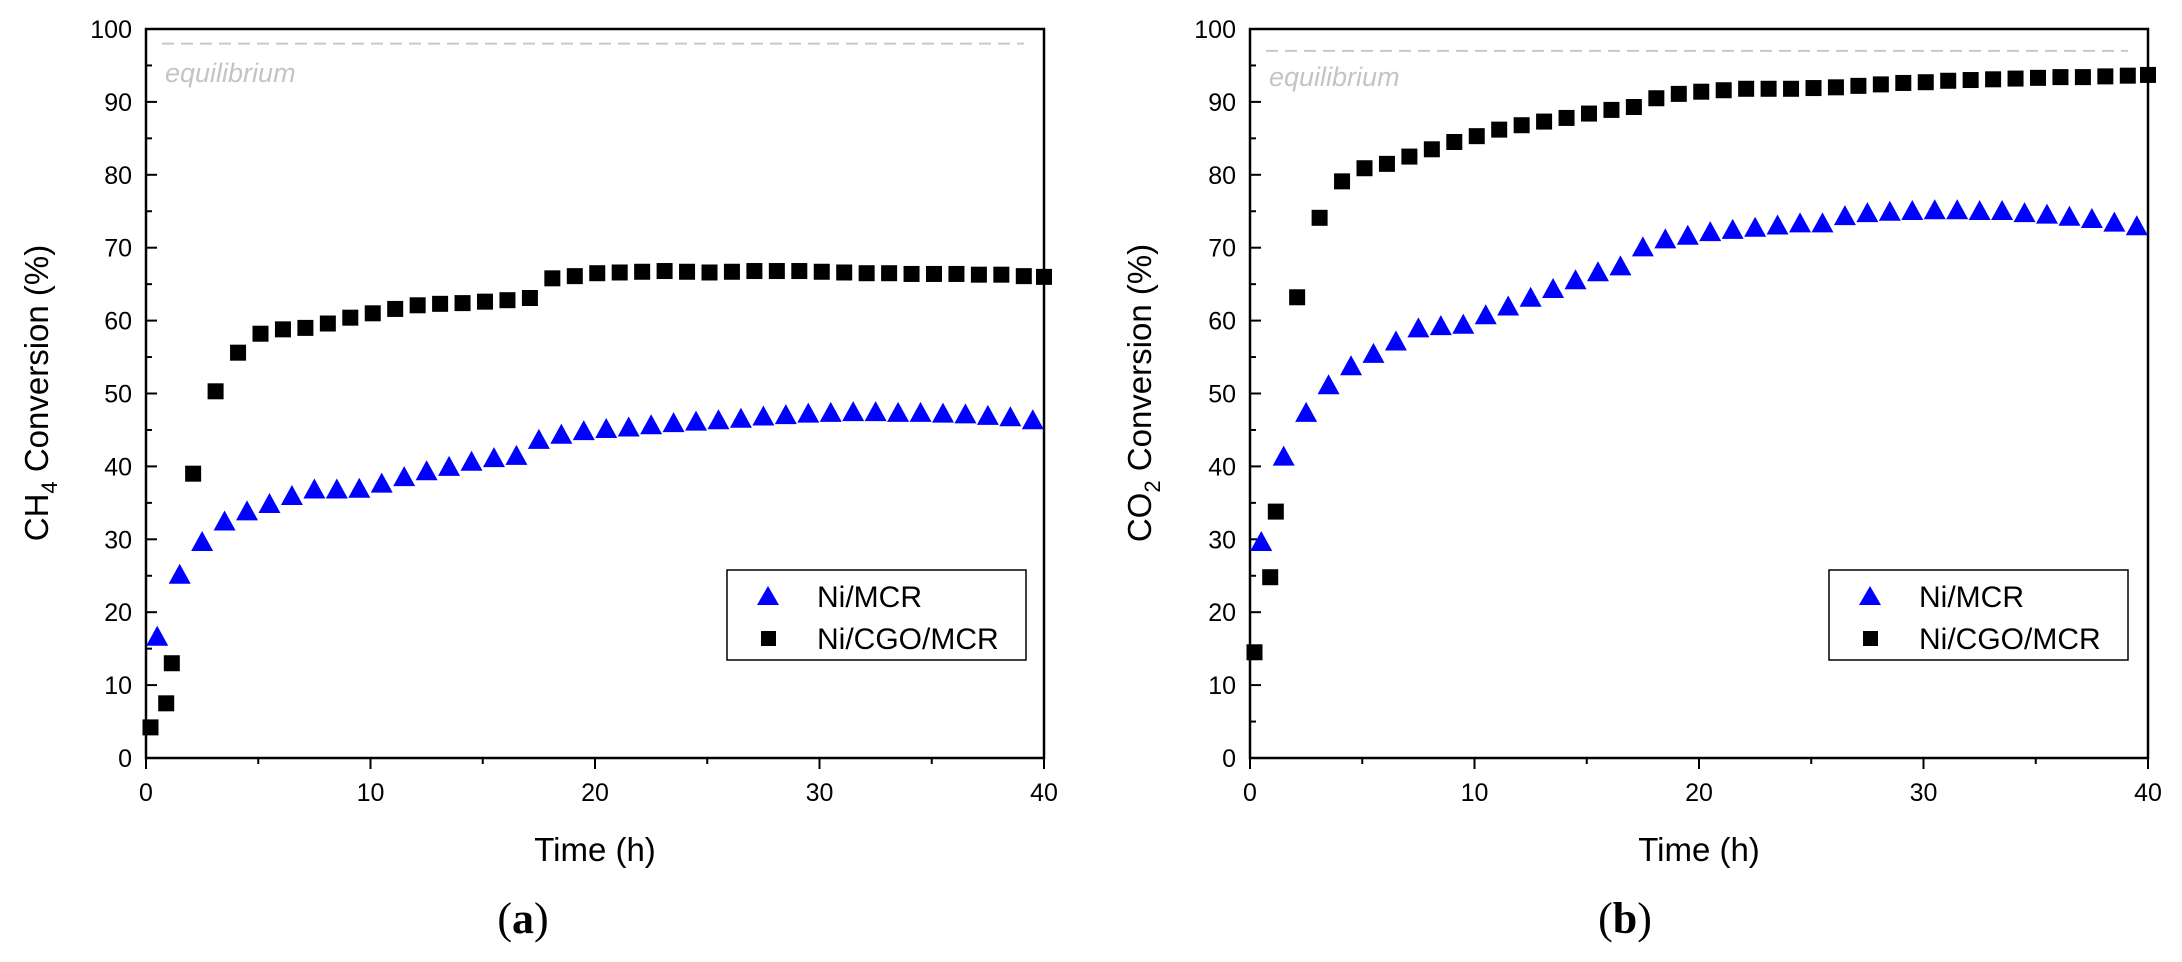  Describe the element at coordinates (118, 686) in the screenshot. I see `y-tick-label: 10` at that location.